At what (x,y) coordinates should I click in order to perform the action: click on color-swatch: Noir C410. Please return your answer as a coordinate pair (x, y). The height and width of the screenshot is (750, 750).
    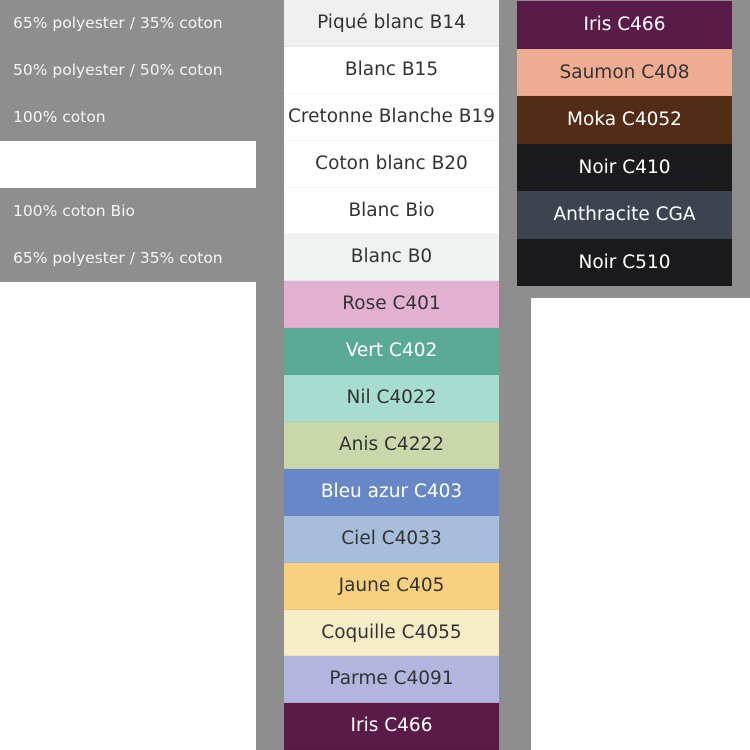
    Looking at the image, I should click on (624, 167).